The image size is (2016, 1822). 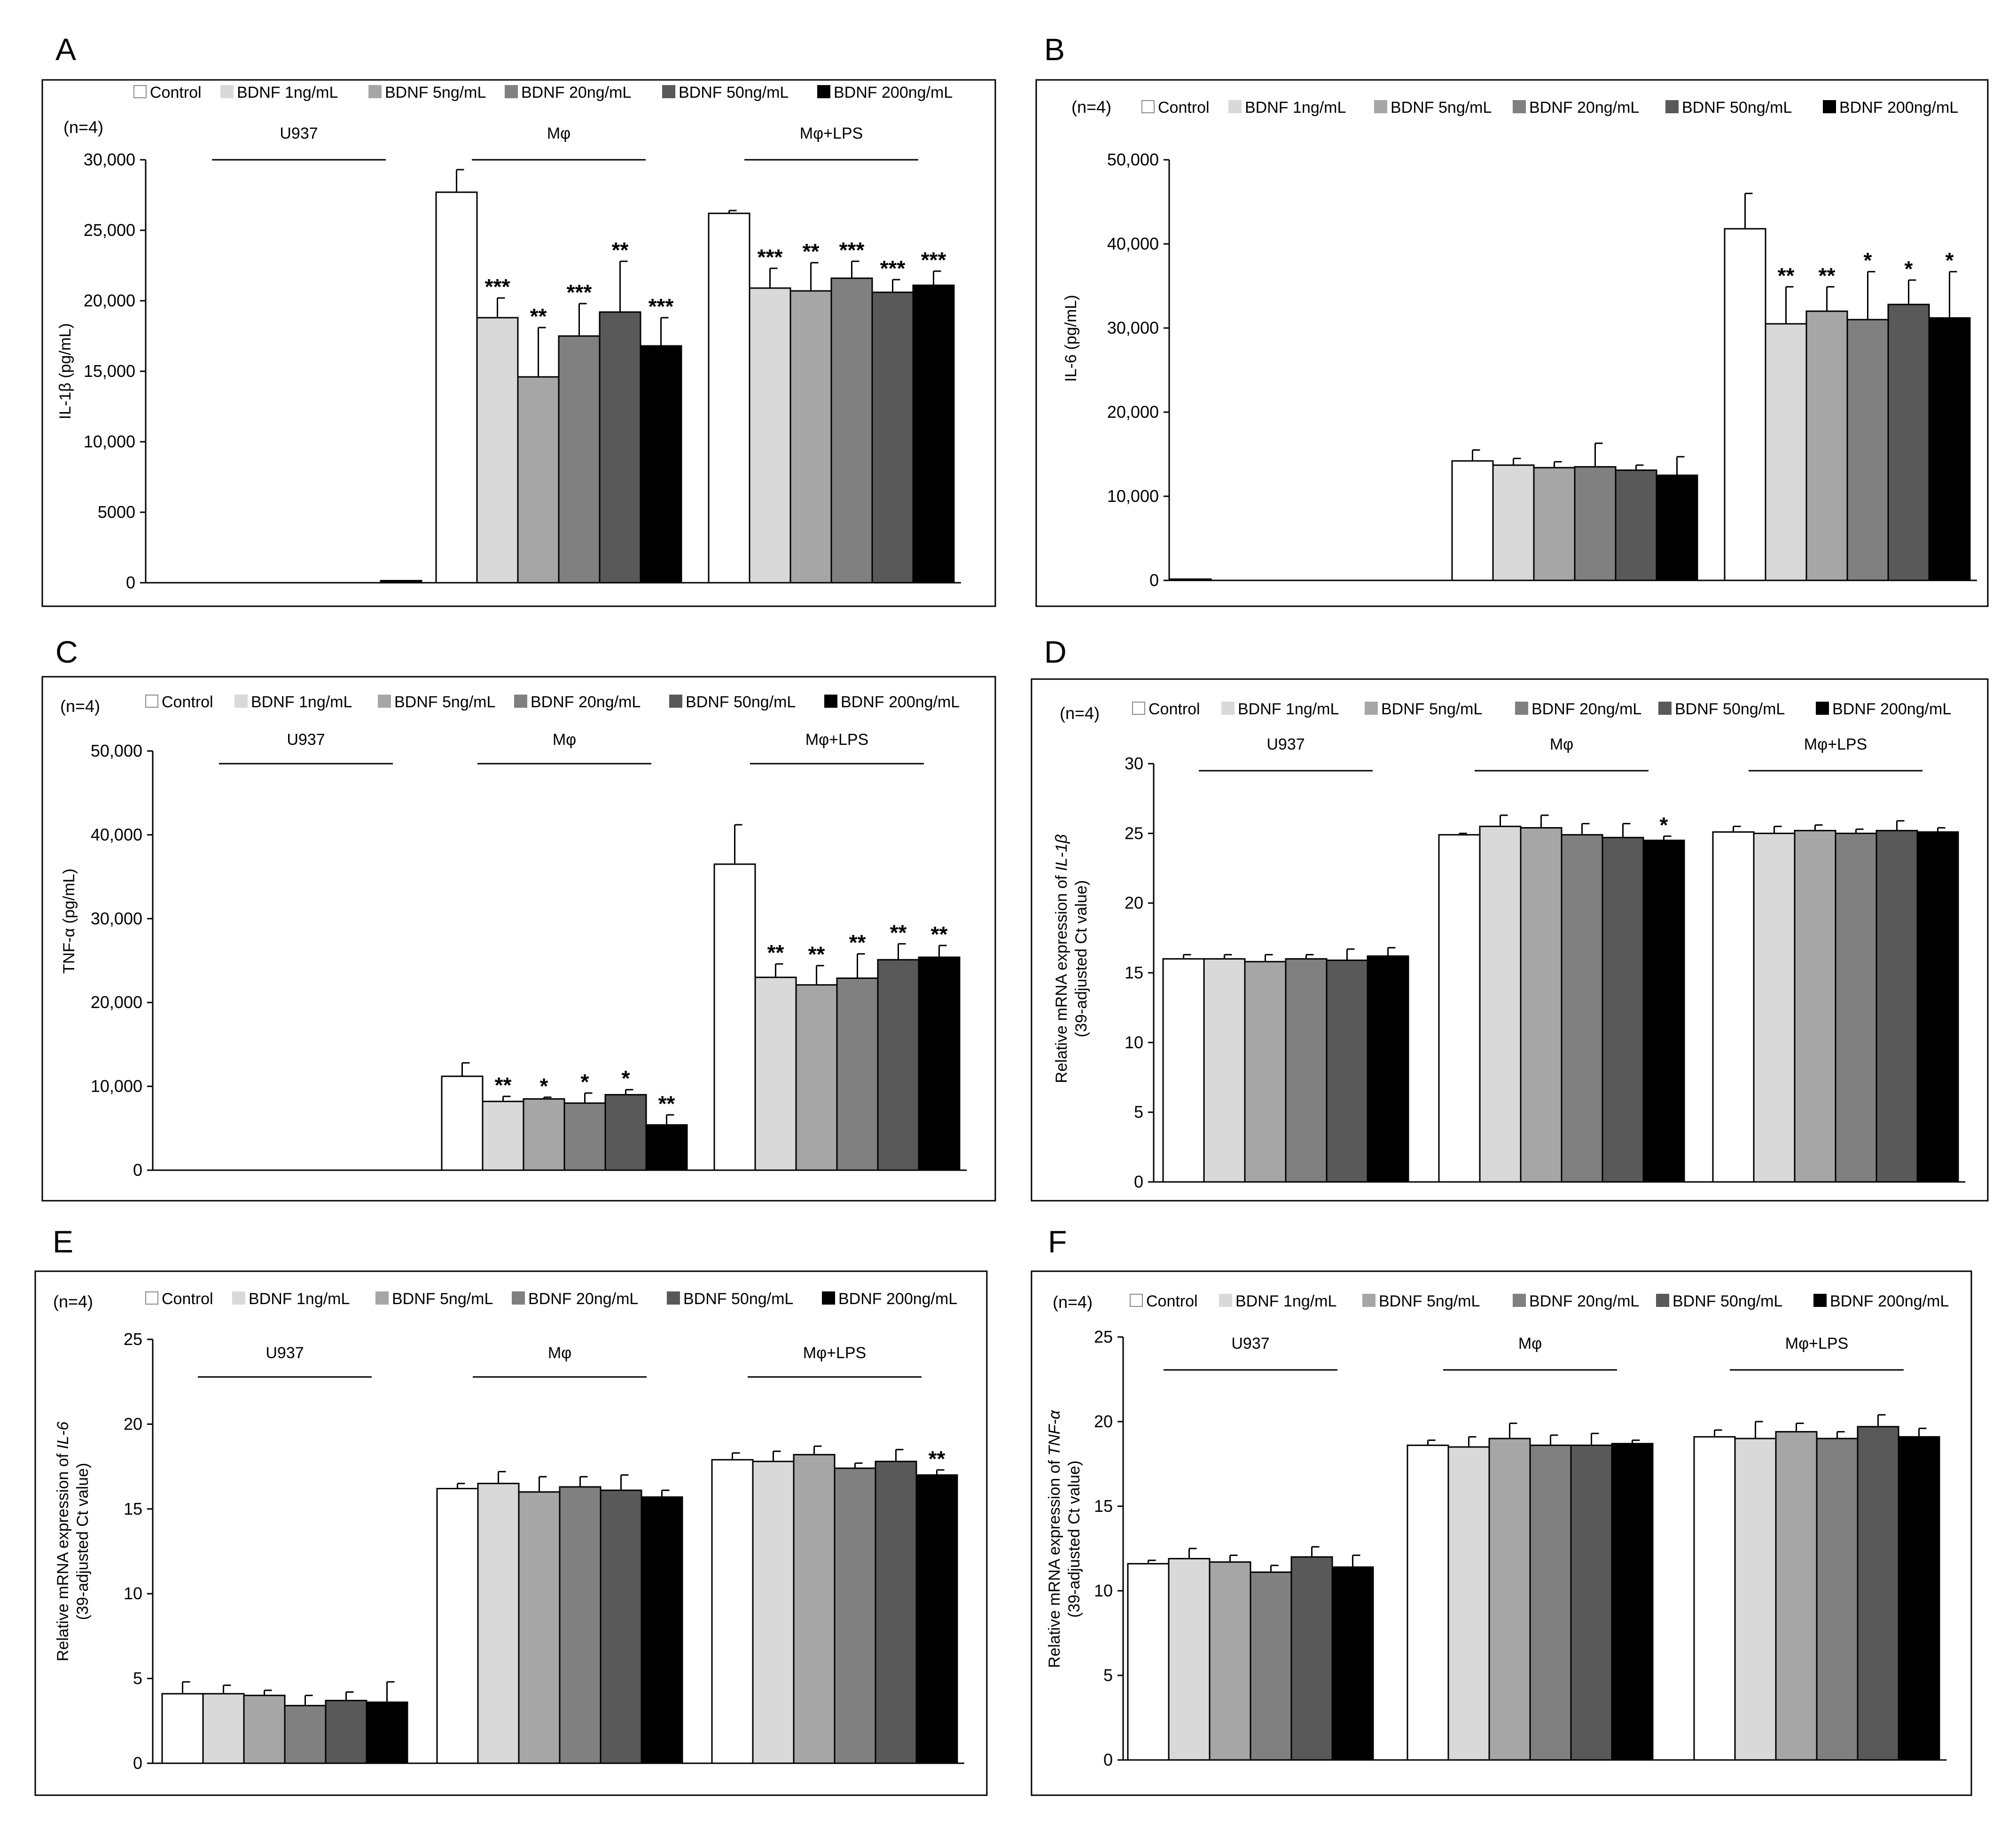 I want to click on legend-entry: BDNF 1ng/mL, so click(x=287, y=93).